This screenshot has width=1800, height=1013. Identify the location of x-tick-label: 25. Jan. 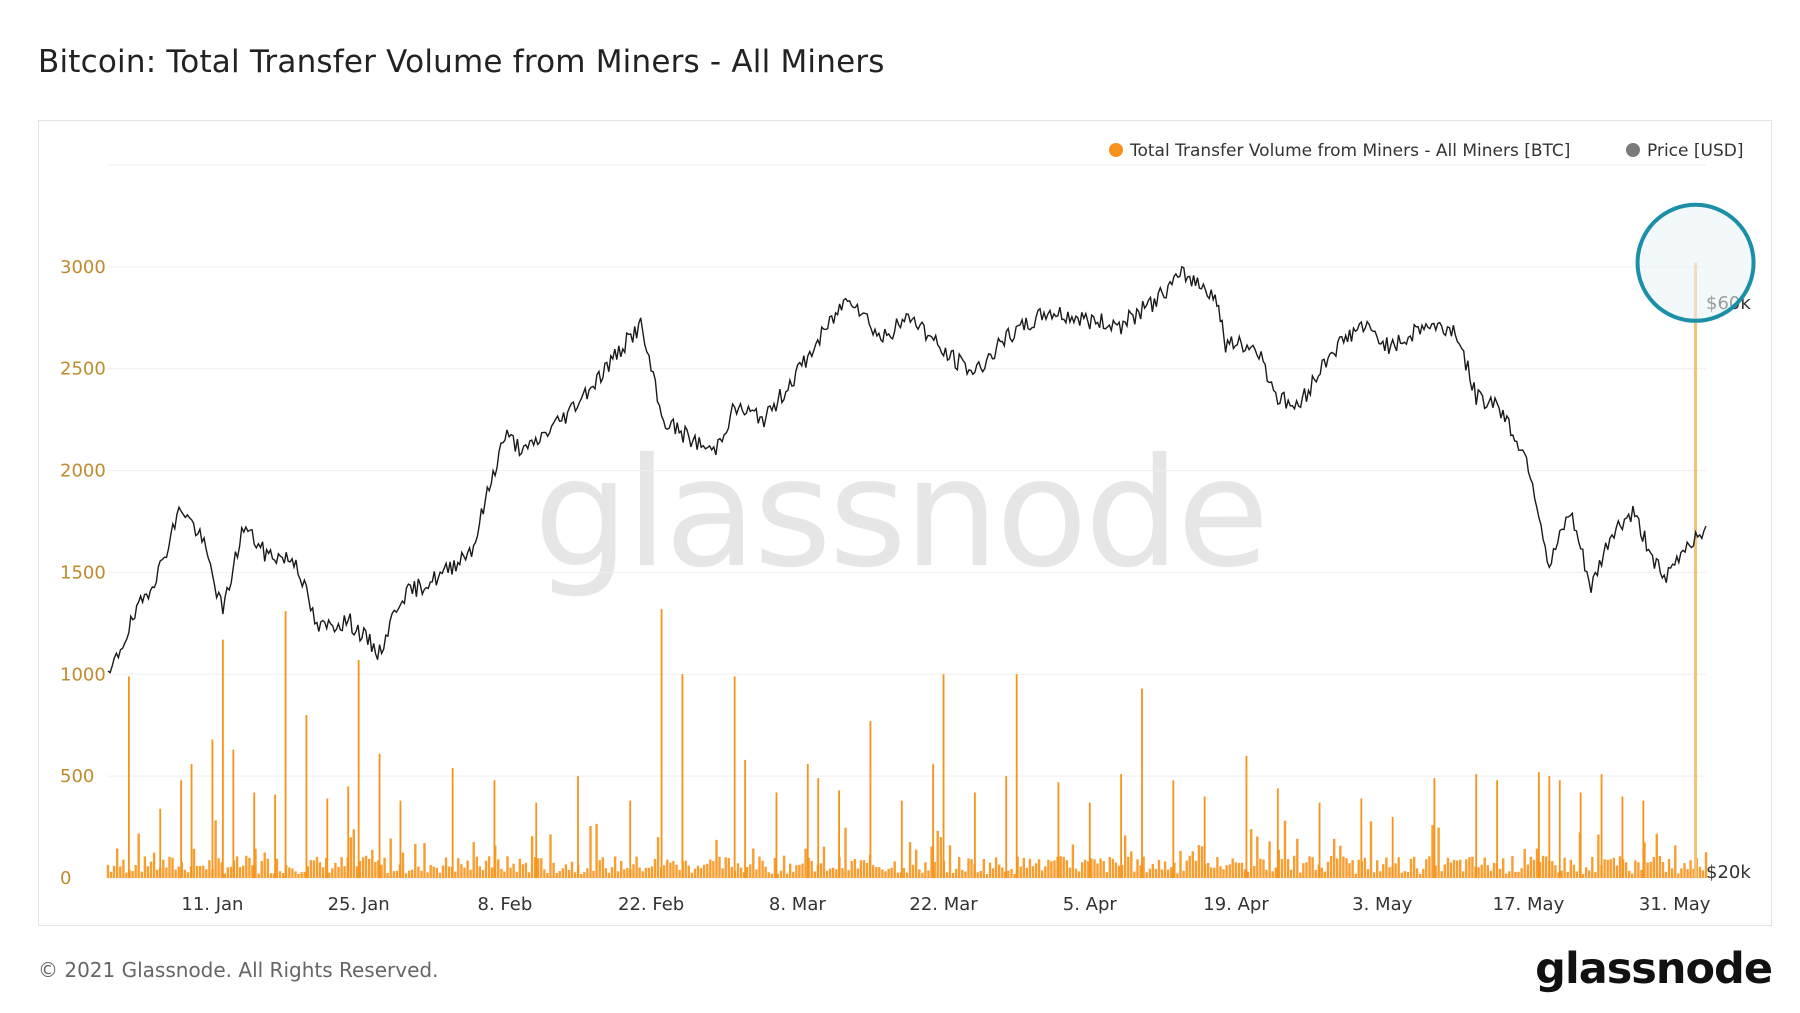
(359, 904).